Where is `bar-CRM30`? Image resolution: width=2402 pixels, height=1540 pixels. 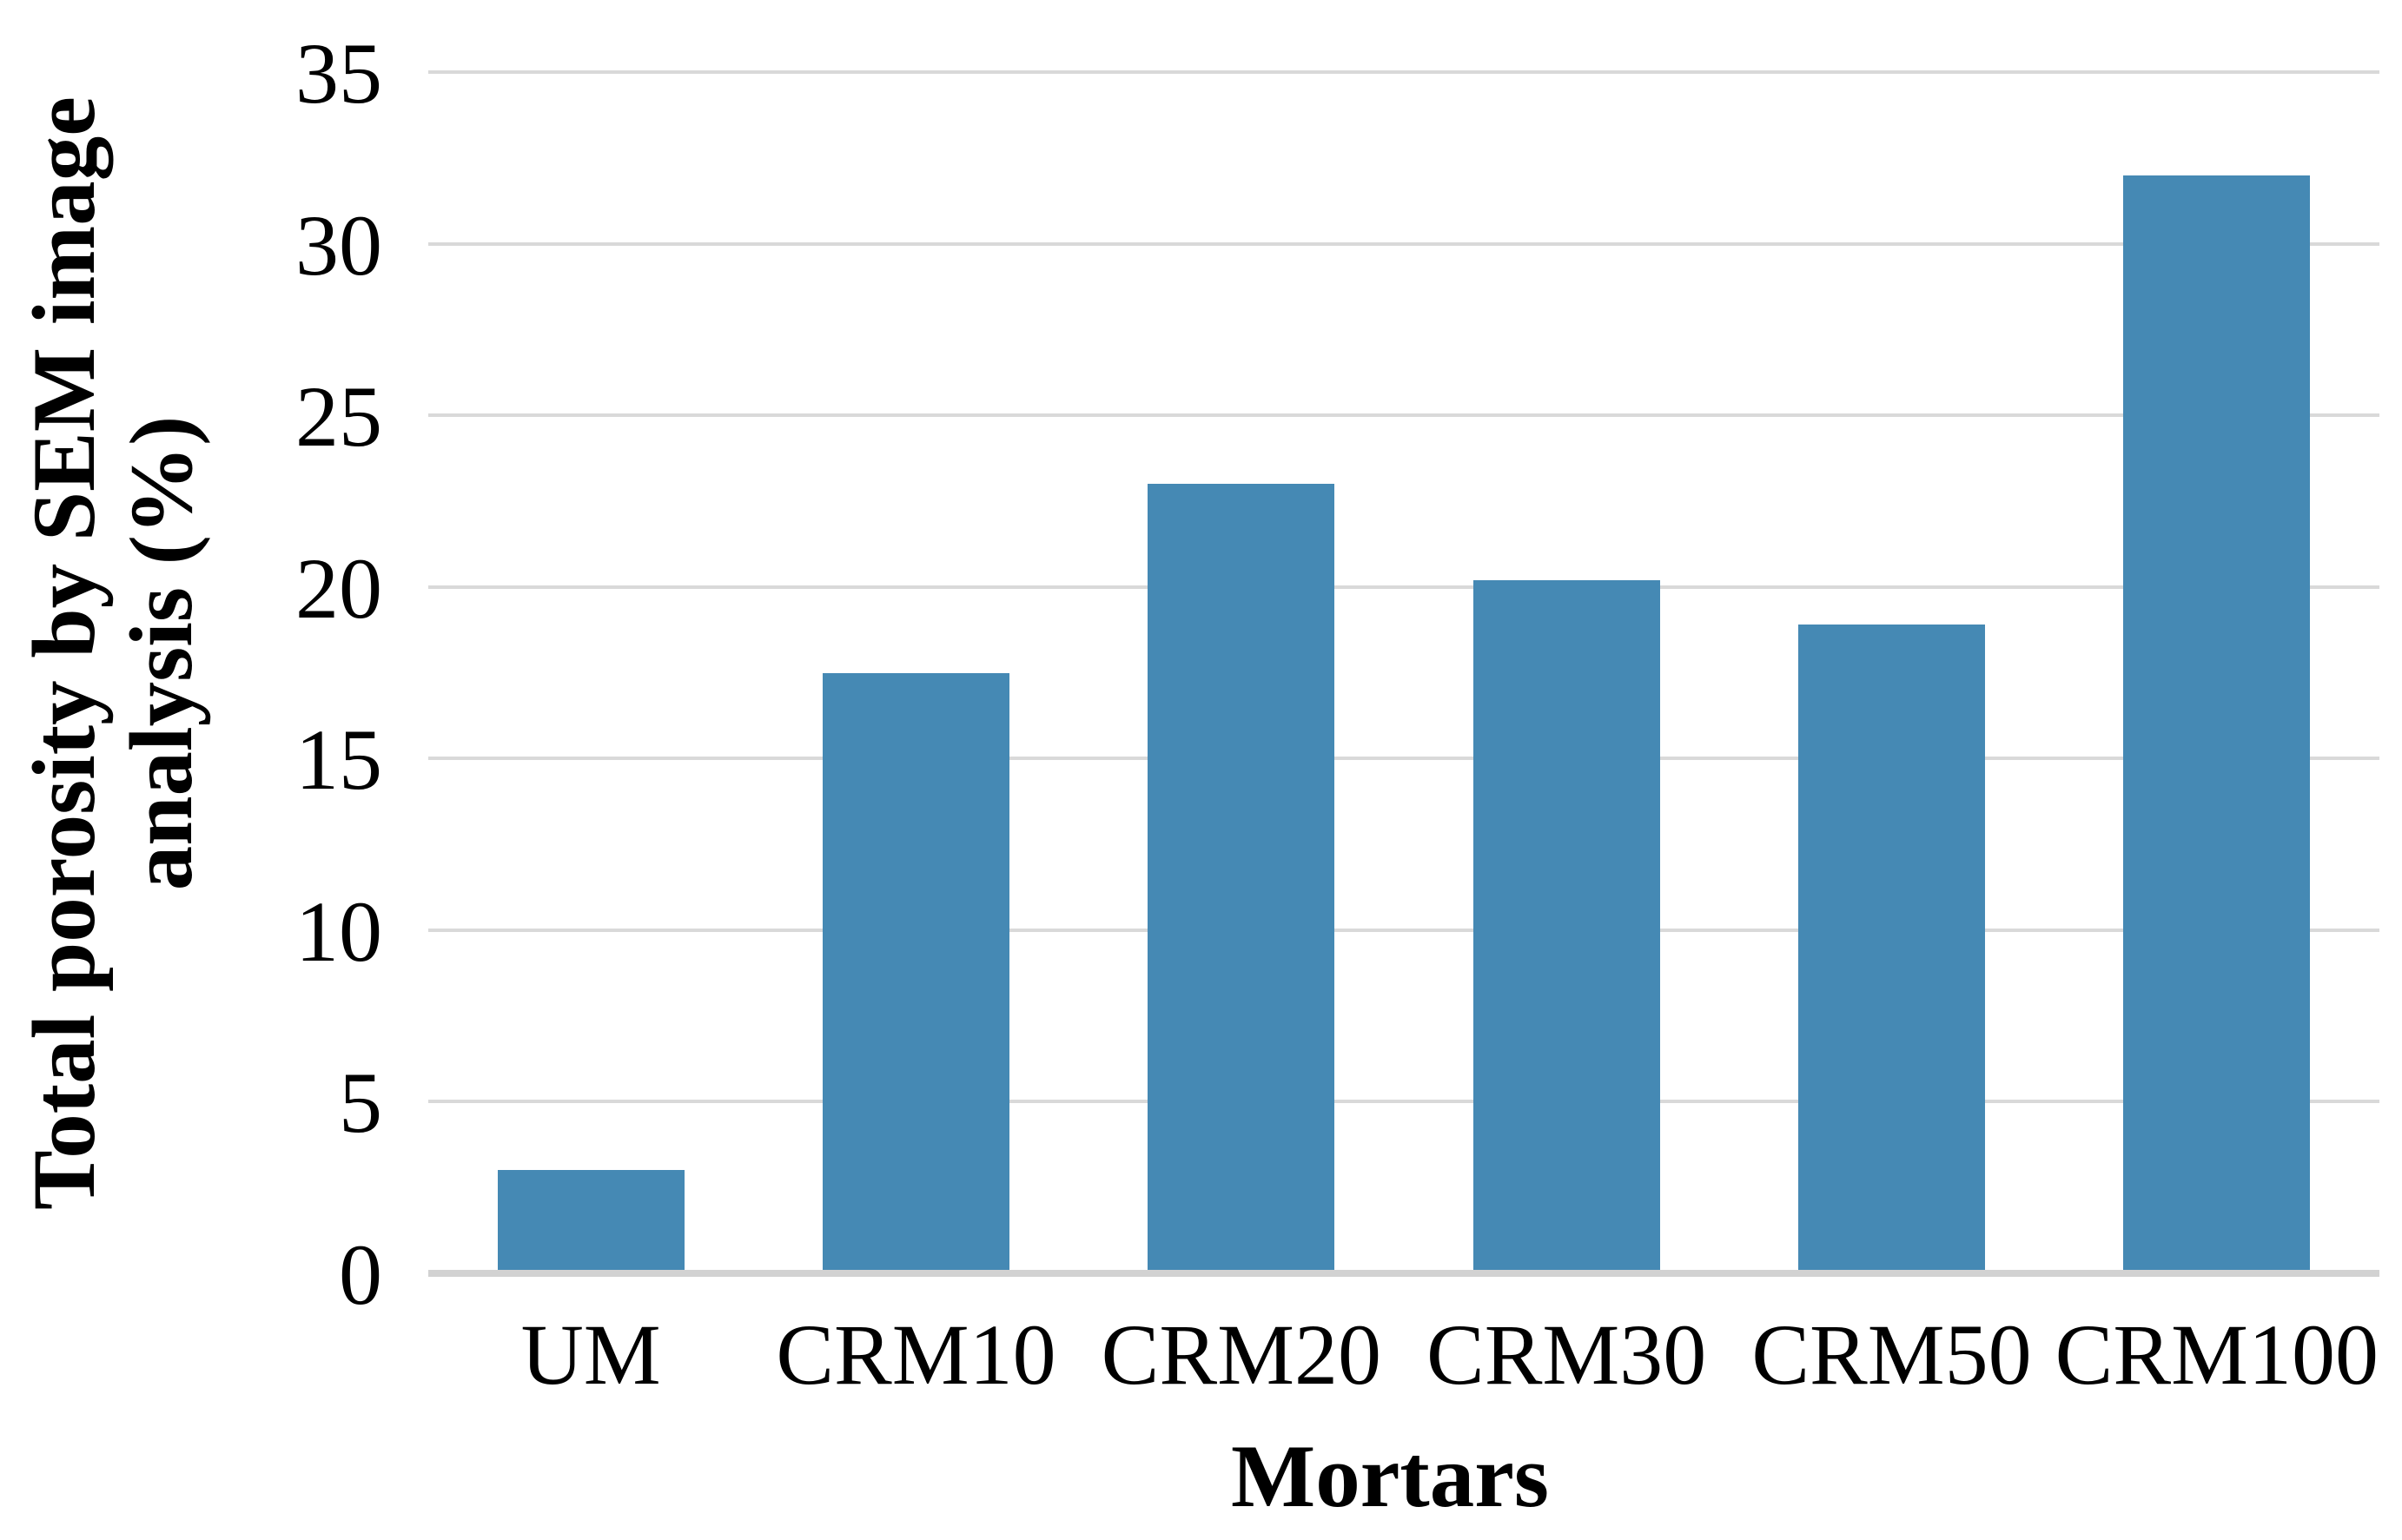 bar-CRM30 is located at coordinates (1566, 926).